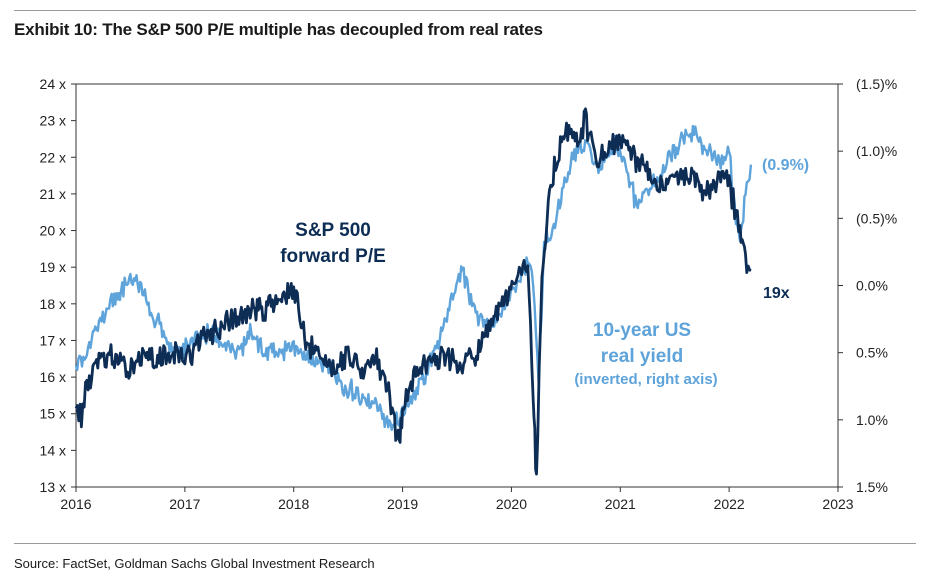 This screenshot has height=576, width=929. I want to click on right-tick-label: 0.0%, so click(872, 286).